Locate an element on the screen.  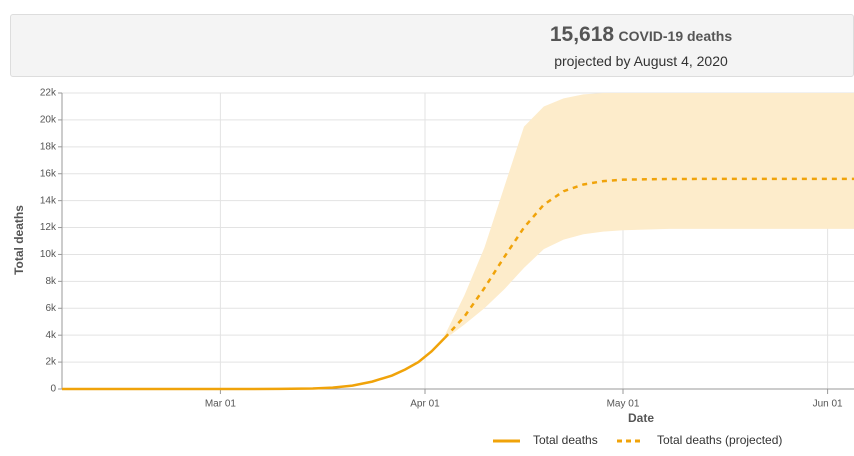
y-tick-label: 16k is located at coordinates (48, 173).